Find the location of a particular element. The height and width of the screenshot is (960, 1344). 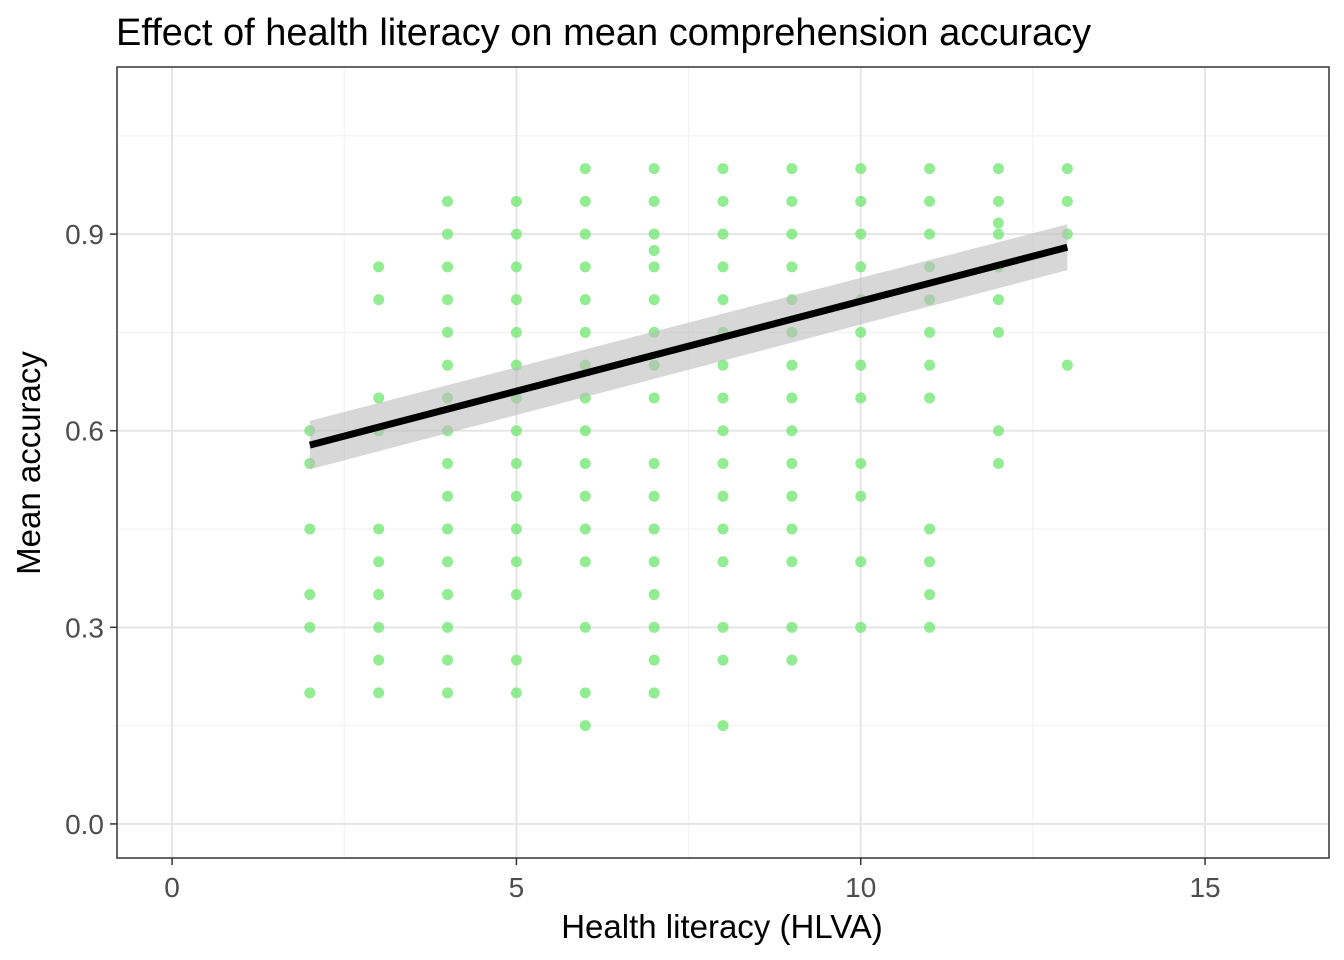

y-axis-title: Mean accuracy is located at coordinates (28, 463).